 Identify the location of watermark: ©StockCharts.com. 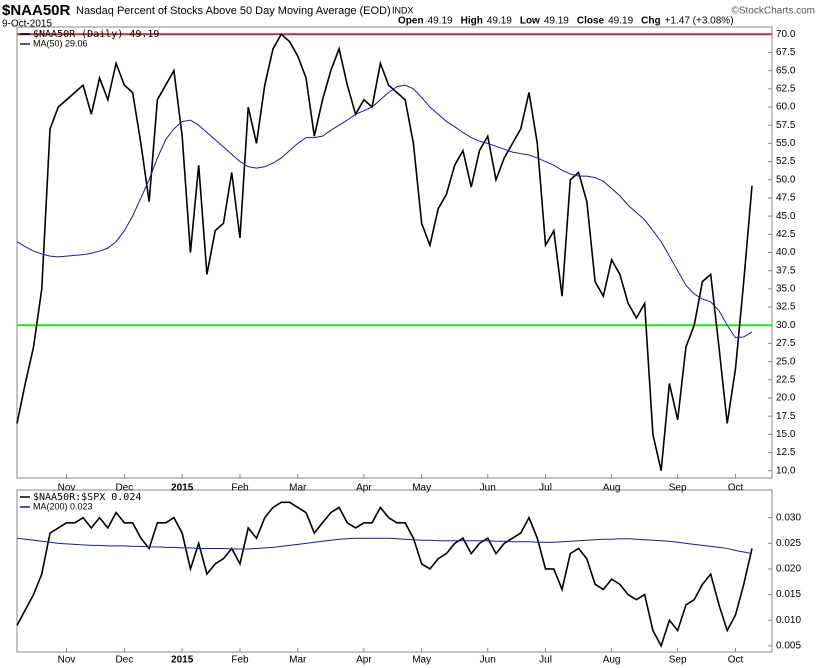
(773, 11).